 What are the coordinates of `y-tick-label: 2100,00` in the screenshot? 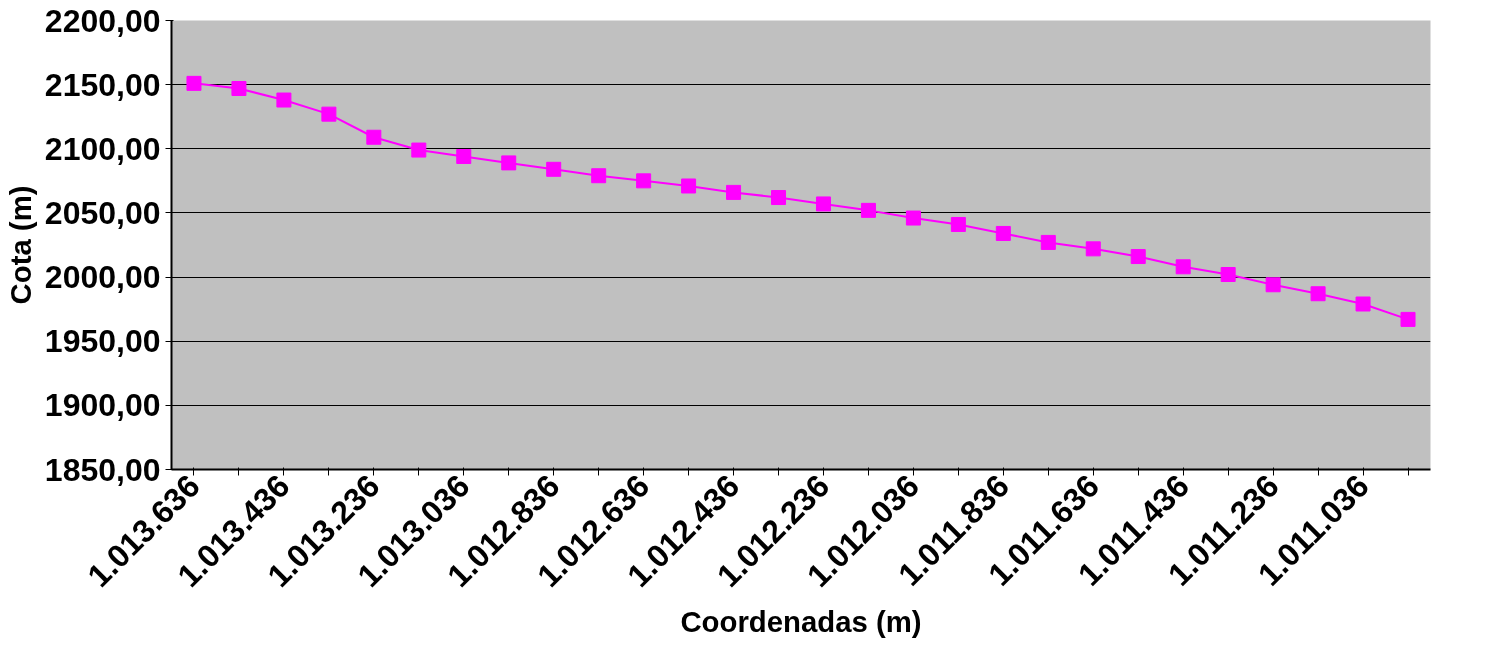 It's located at (102, 148).